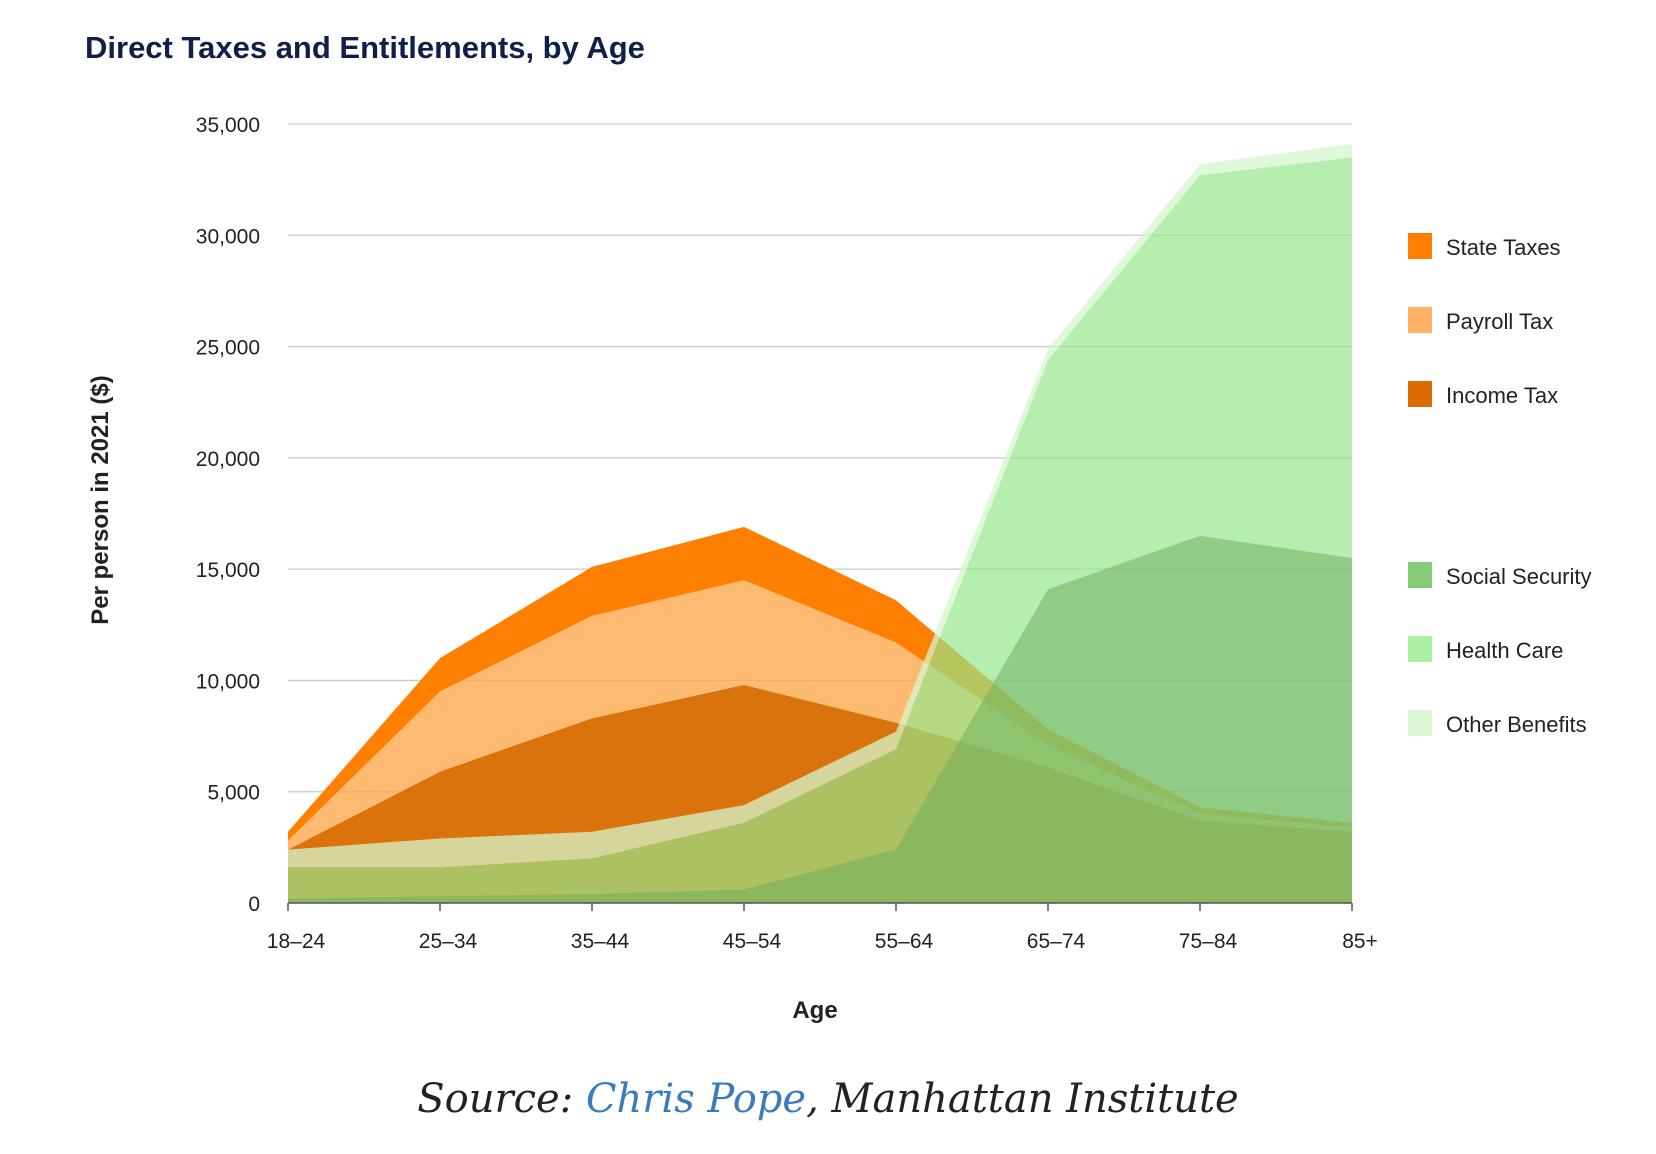 This screenshot has height=1154, width=1656. Describe the element at coordinates (1502, 395) in the screenshot. I see `legend-label-income-tax: Income Tax` at that location.